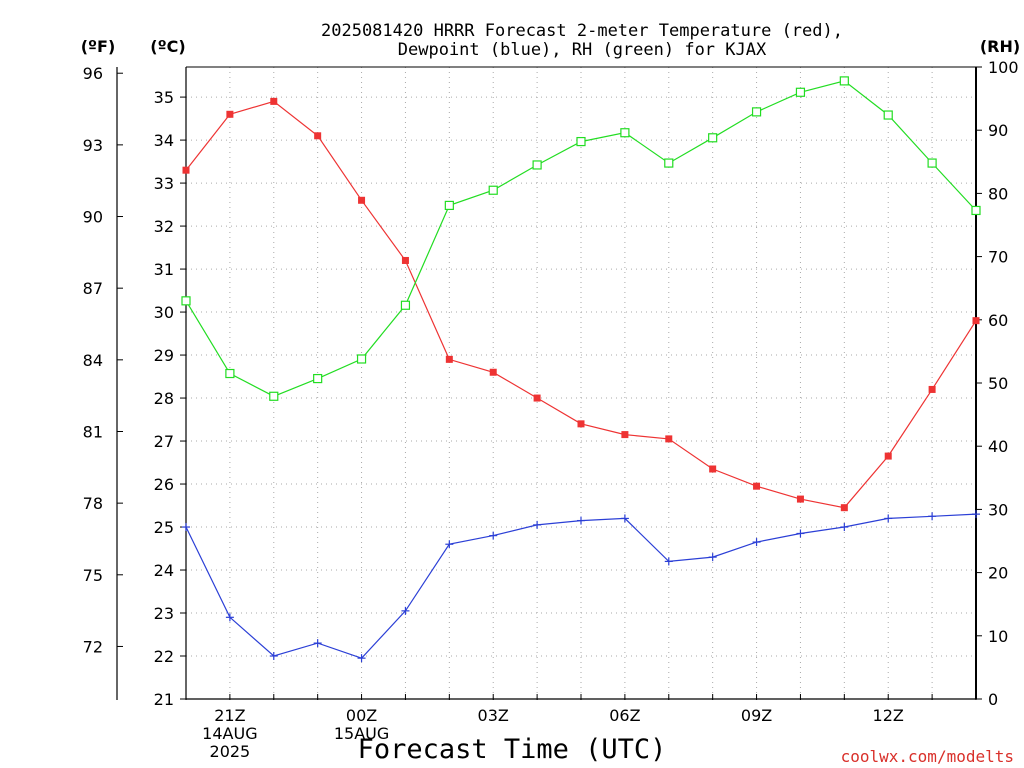 This screenshot has width=1024, height=768. I want to click on celsius-tick-label: 22, so click(164, 656).